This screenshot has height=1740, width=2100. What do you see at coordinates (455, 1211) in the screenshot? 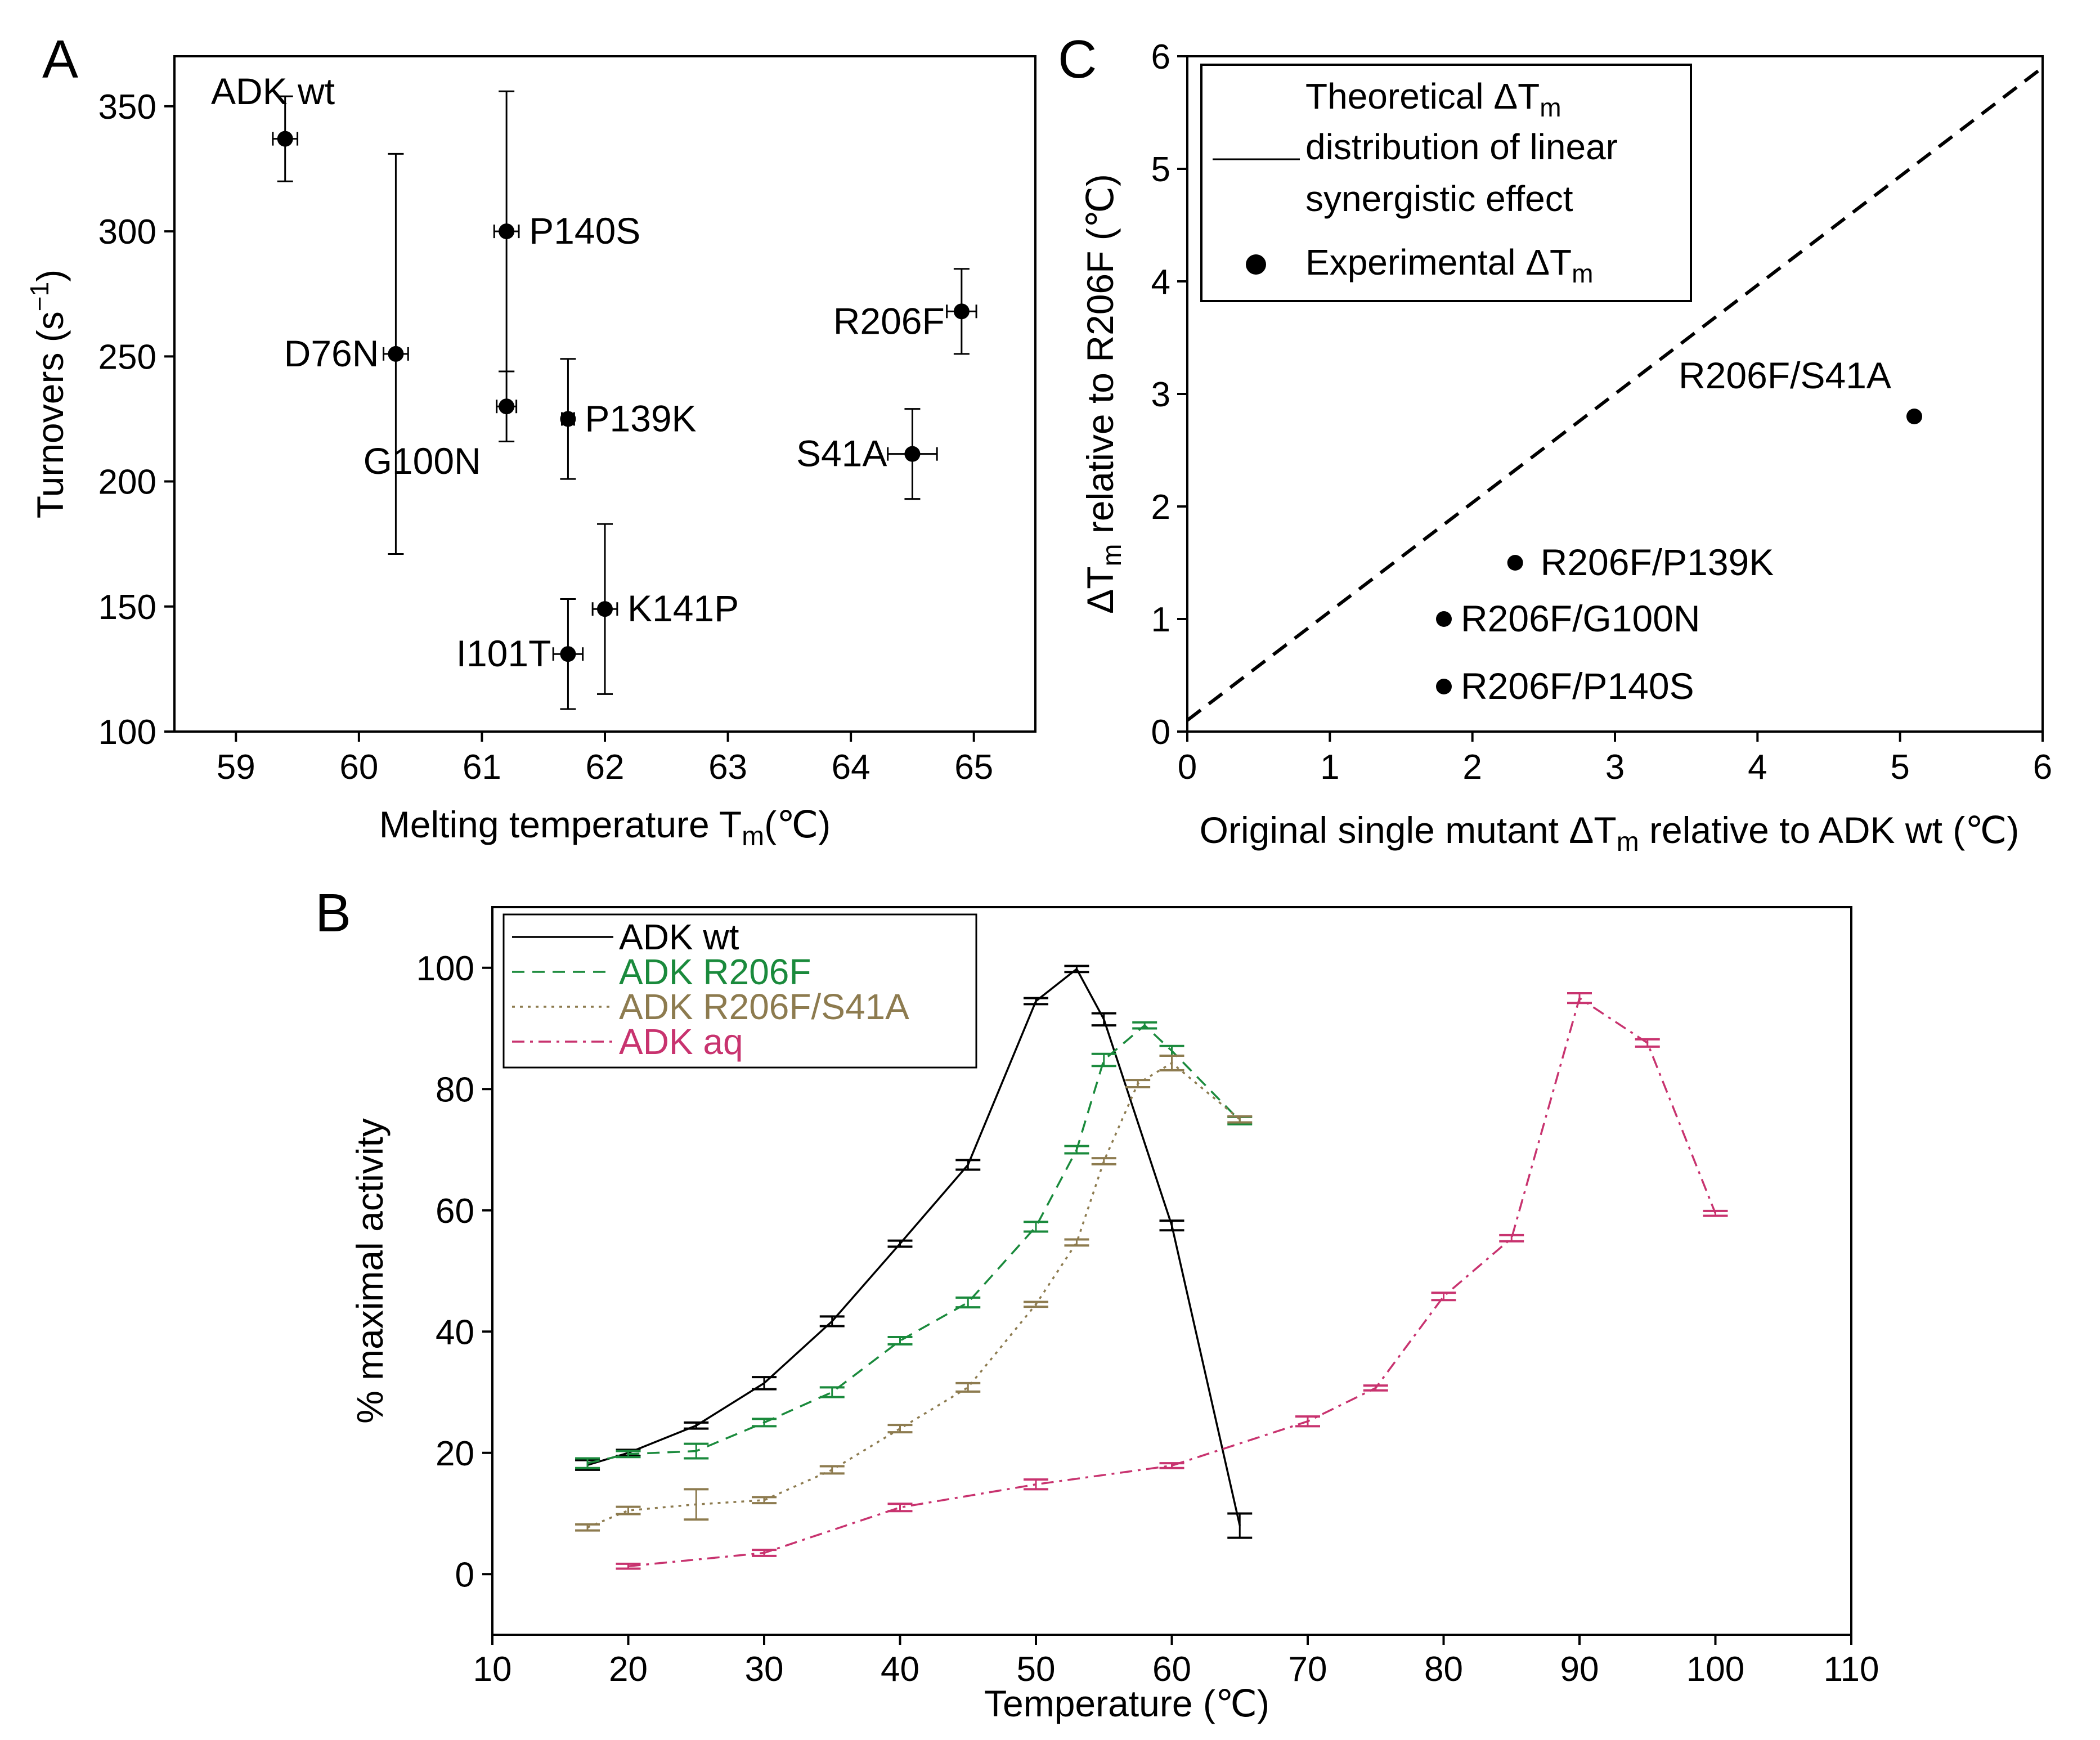
I see `y-tick-label: 60` at bounding box center [455, 1211].